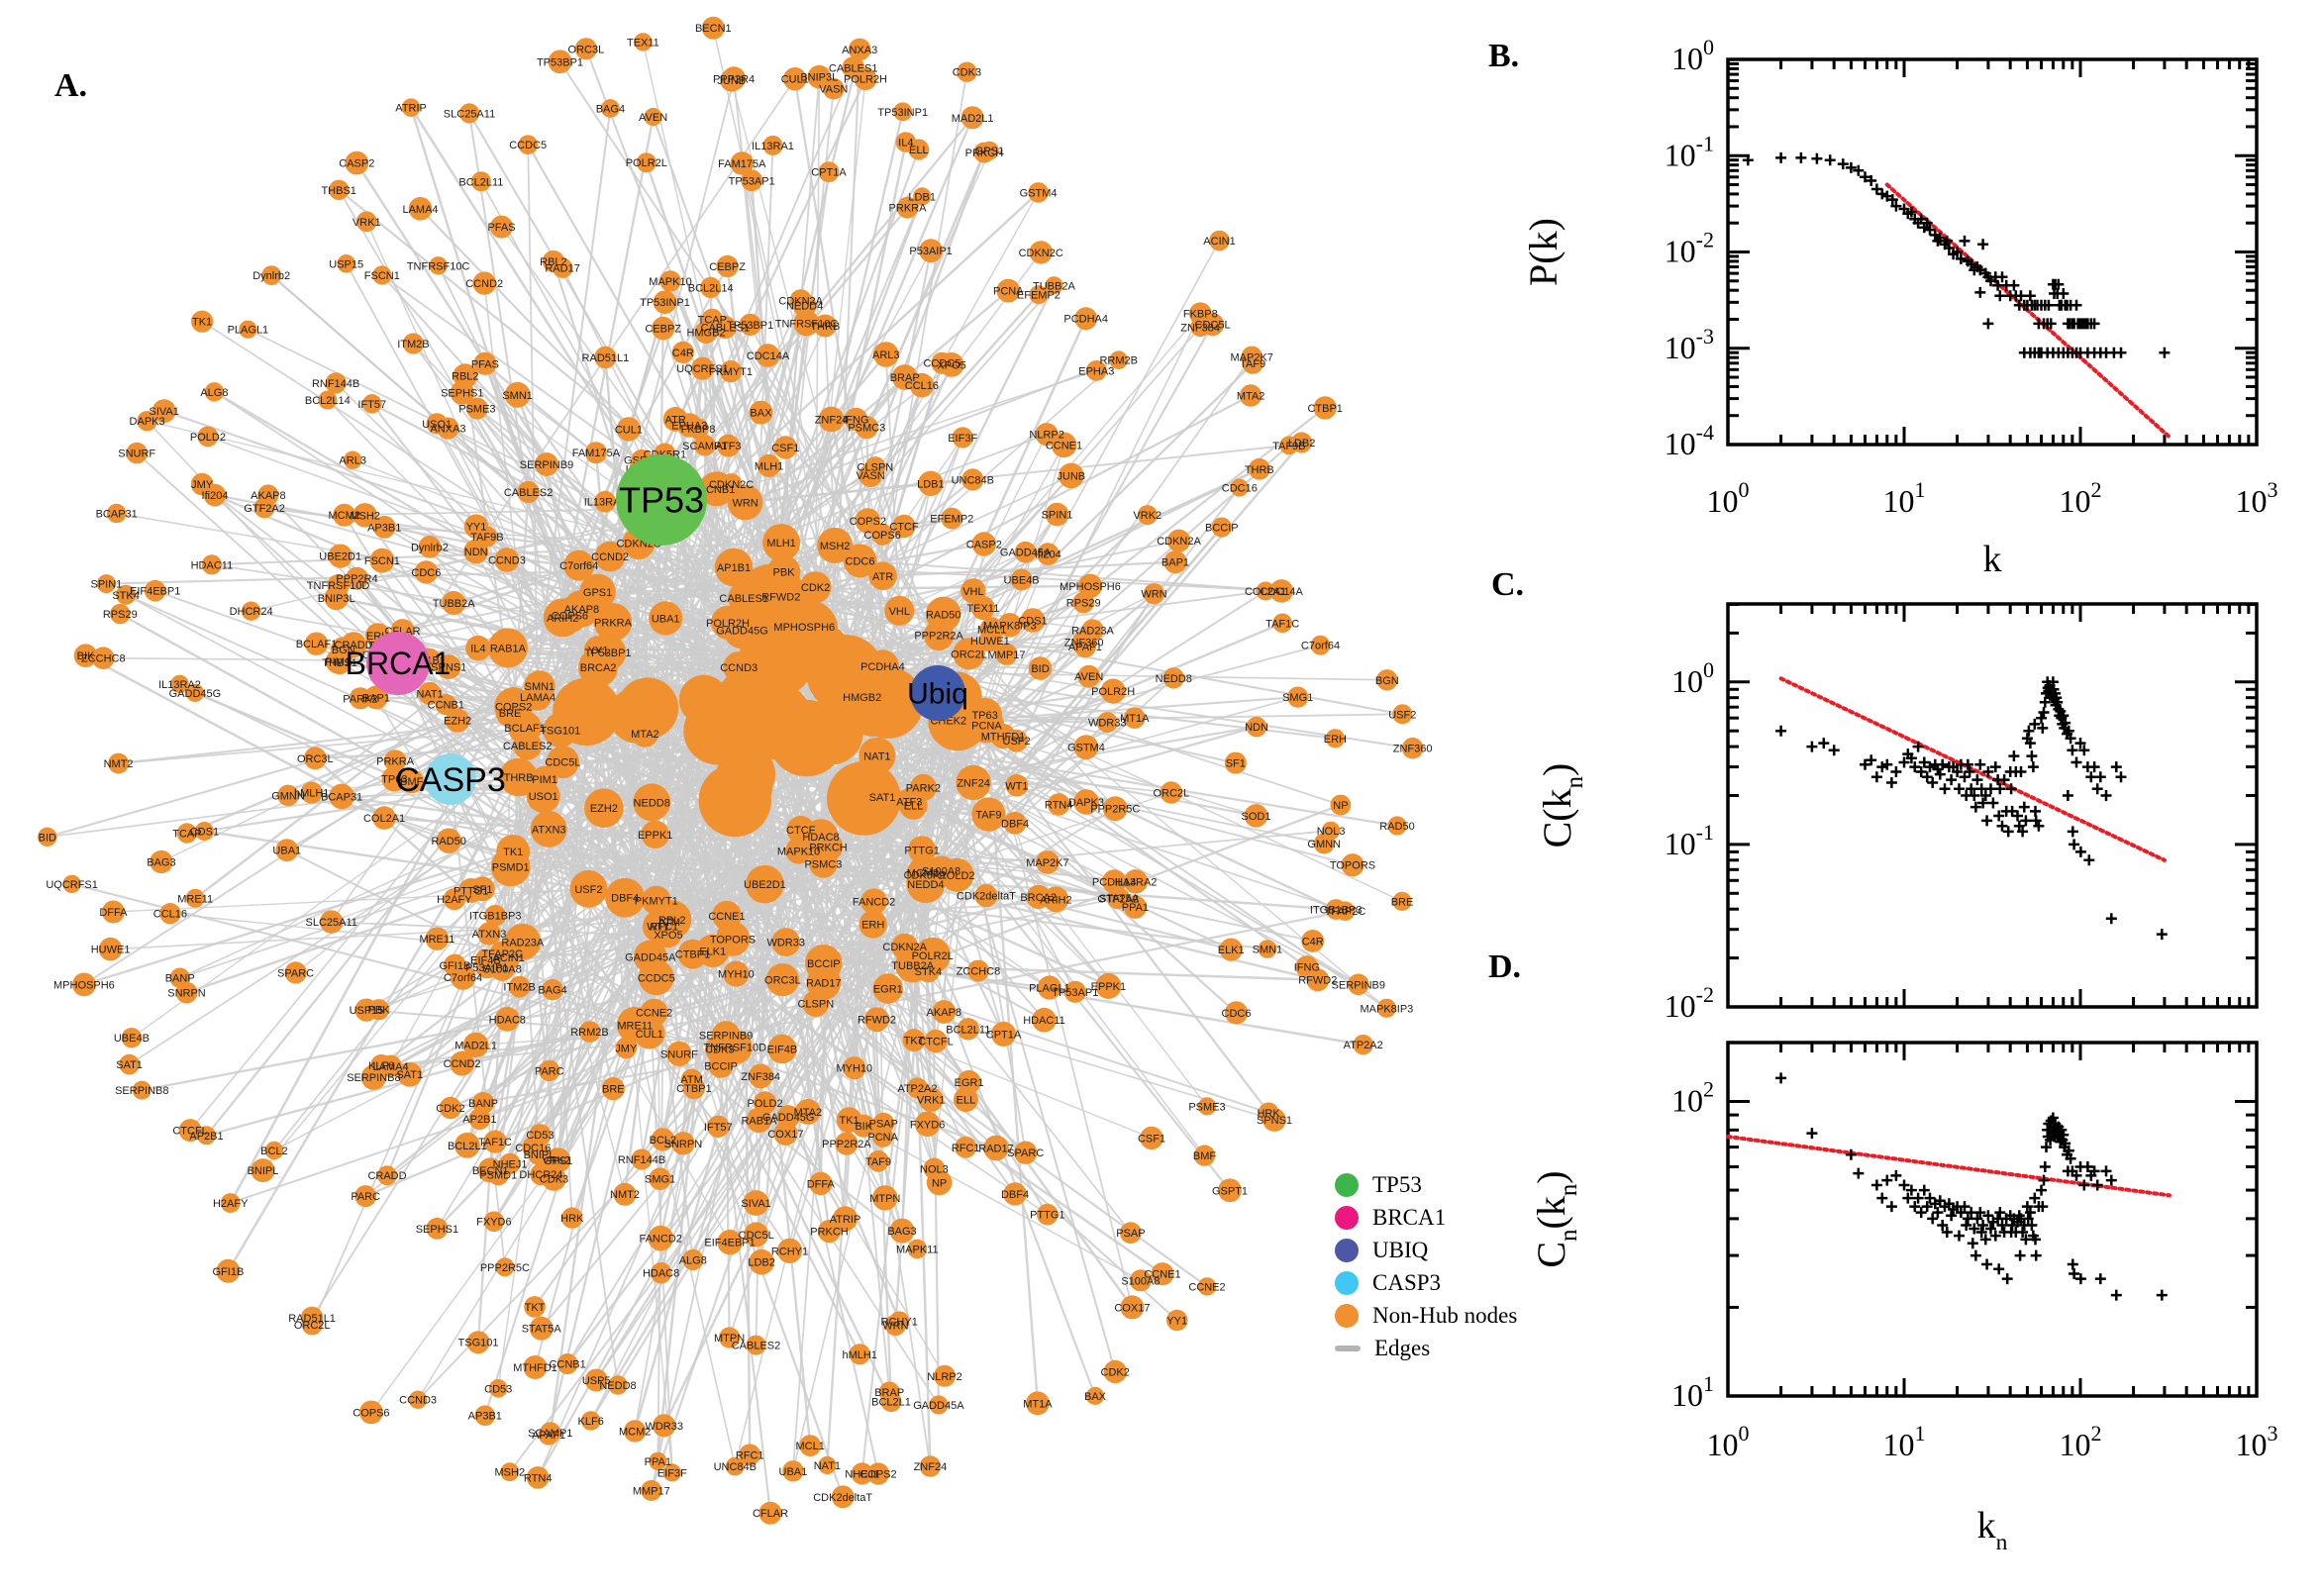 The height and width of the screenshot is (1596, 2323). Describe the element at coordinates (1049, 989) in the screenshot. I see `svg-text: PLAGL1` at that location.